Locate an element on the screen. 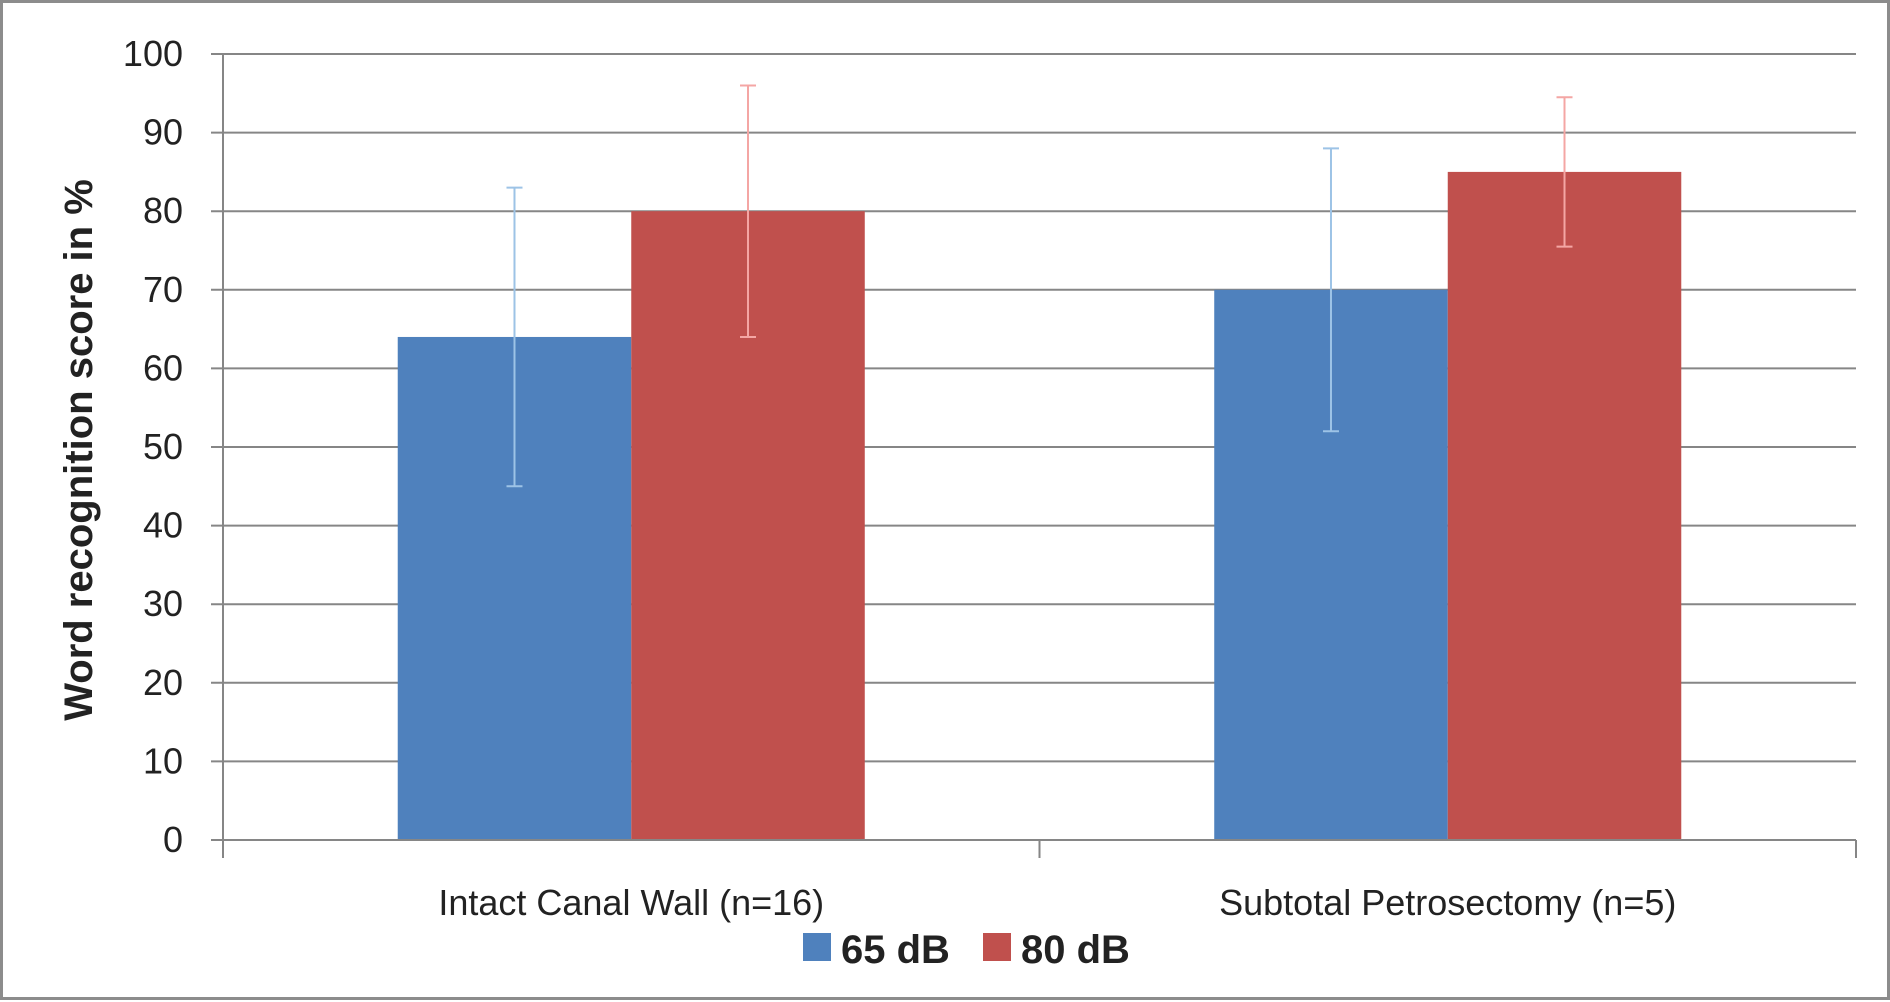 The width and height of the screenshot is (1890, 1002). x-category-label: Intact Canal Wall (n=16) is located at coordinates (631, 902).